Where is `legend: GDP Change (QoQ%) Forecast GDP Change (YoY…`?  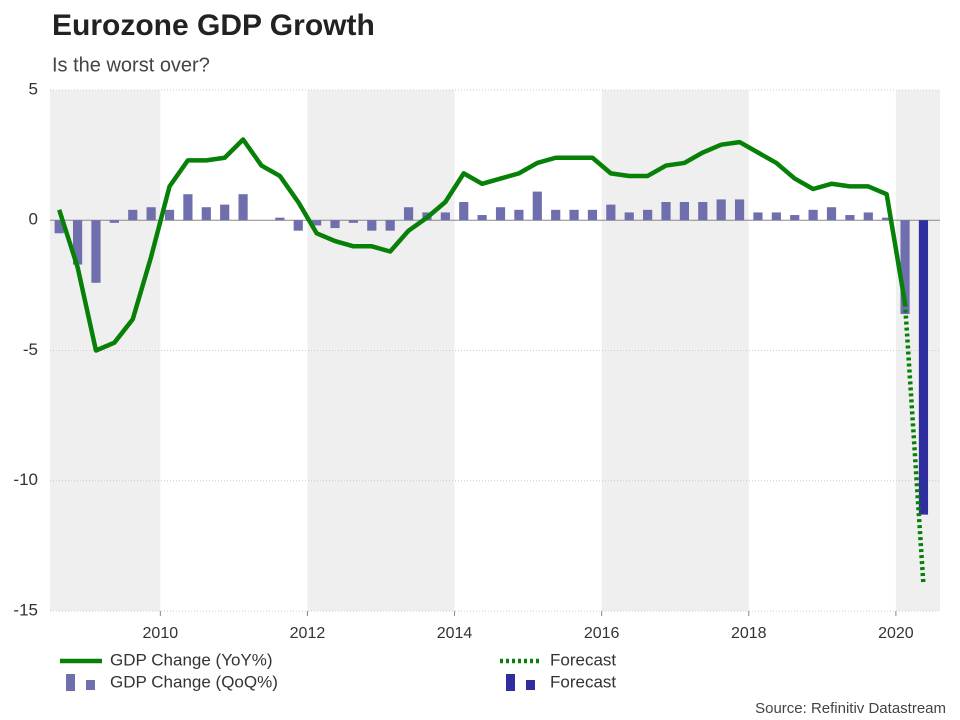 legend: GDP Change (QoQ%) Forecast GDP Change (YoY… is located at coordinates (338, 670).